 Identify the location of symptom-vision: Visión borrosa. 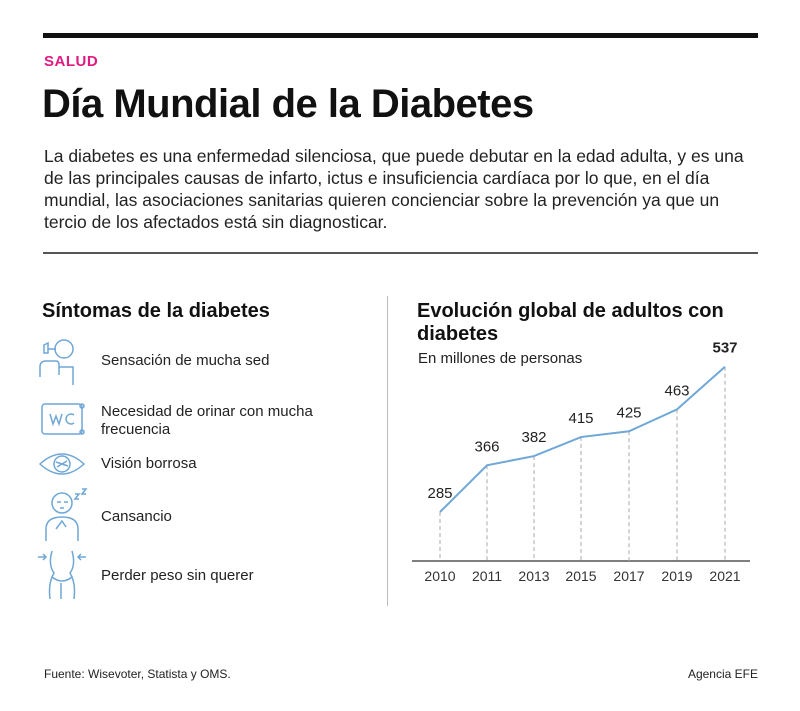
(206, 468).